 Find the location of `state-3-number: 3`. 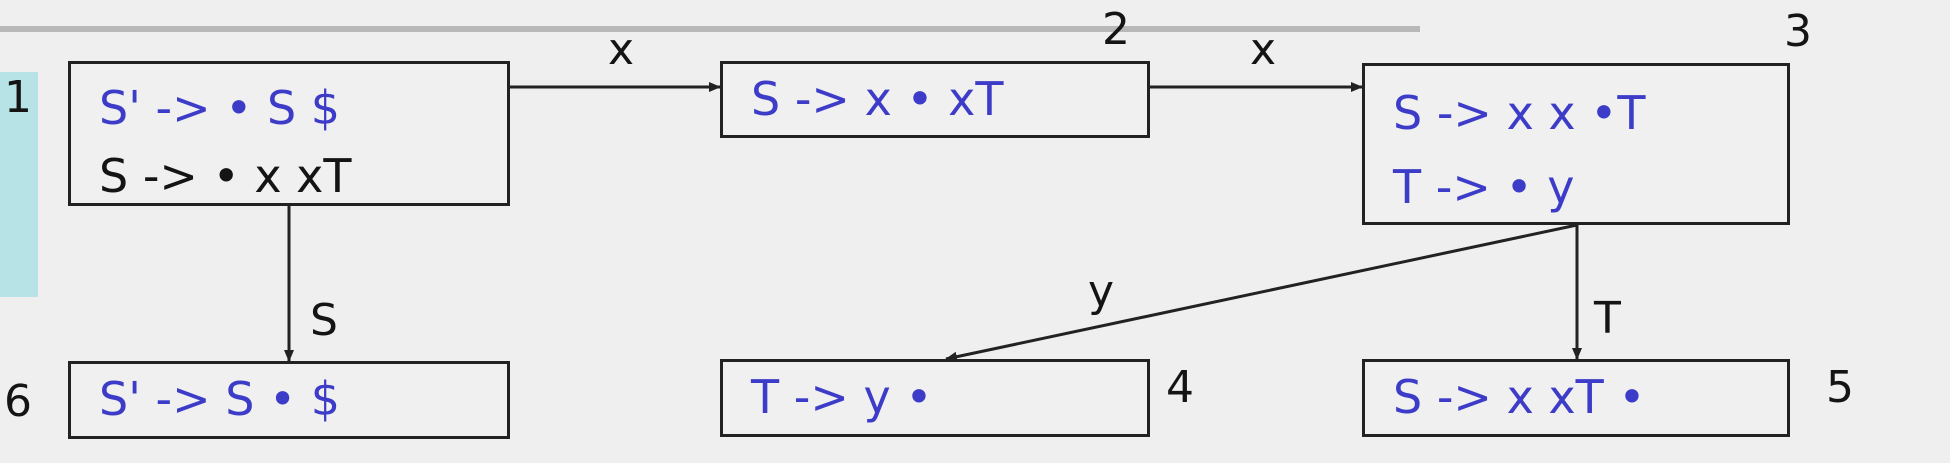

state-3-number: 3 is located at coordinates (1798, 31).